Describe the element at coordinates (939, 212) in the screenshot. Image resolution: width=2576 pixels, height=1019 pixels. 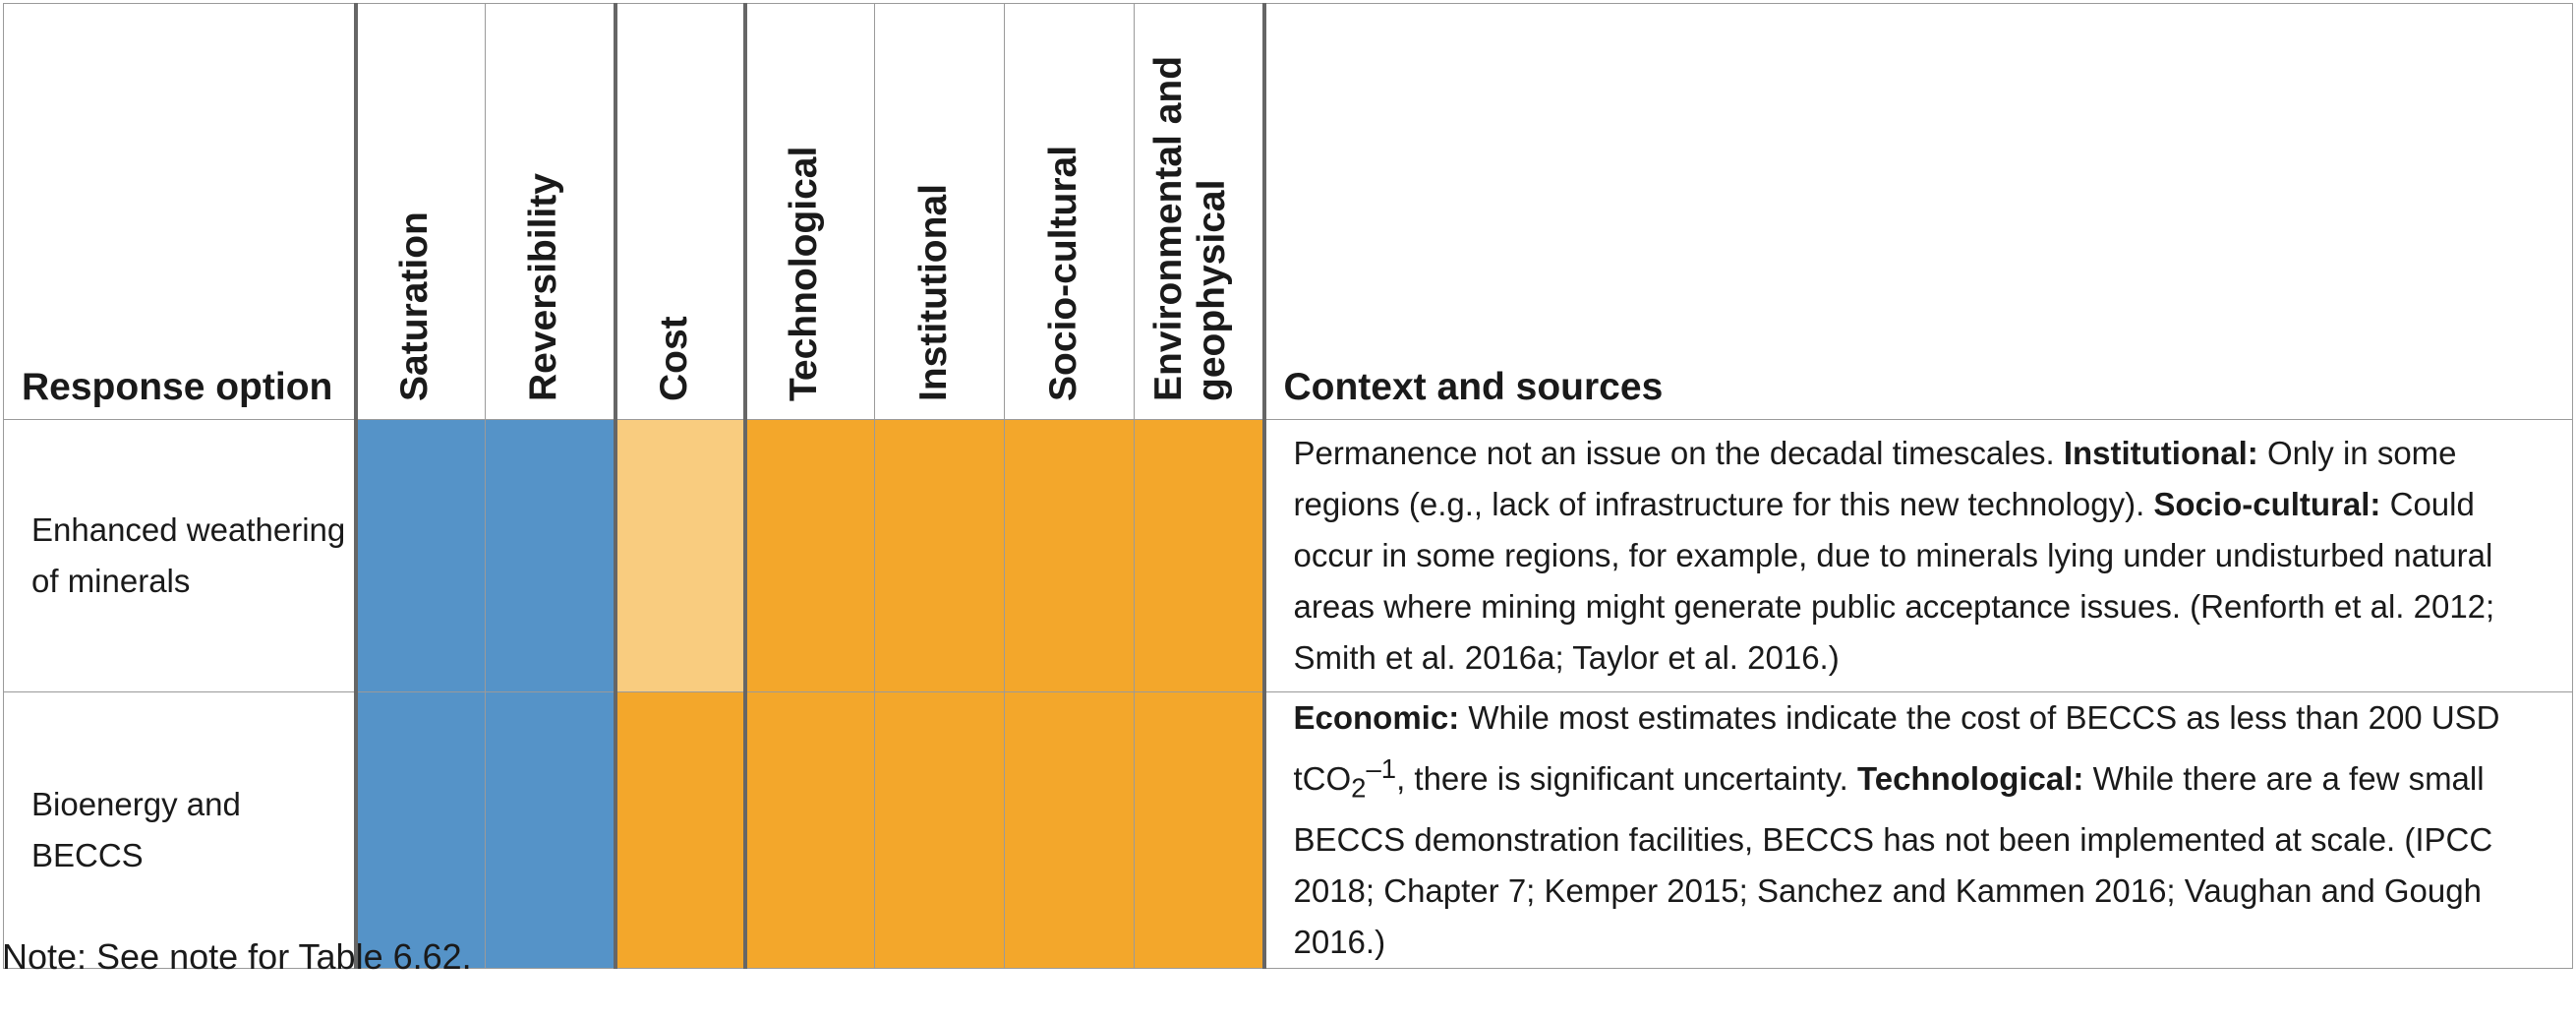
I see `header-institutional: Institutional` at that location.